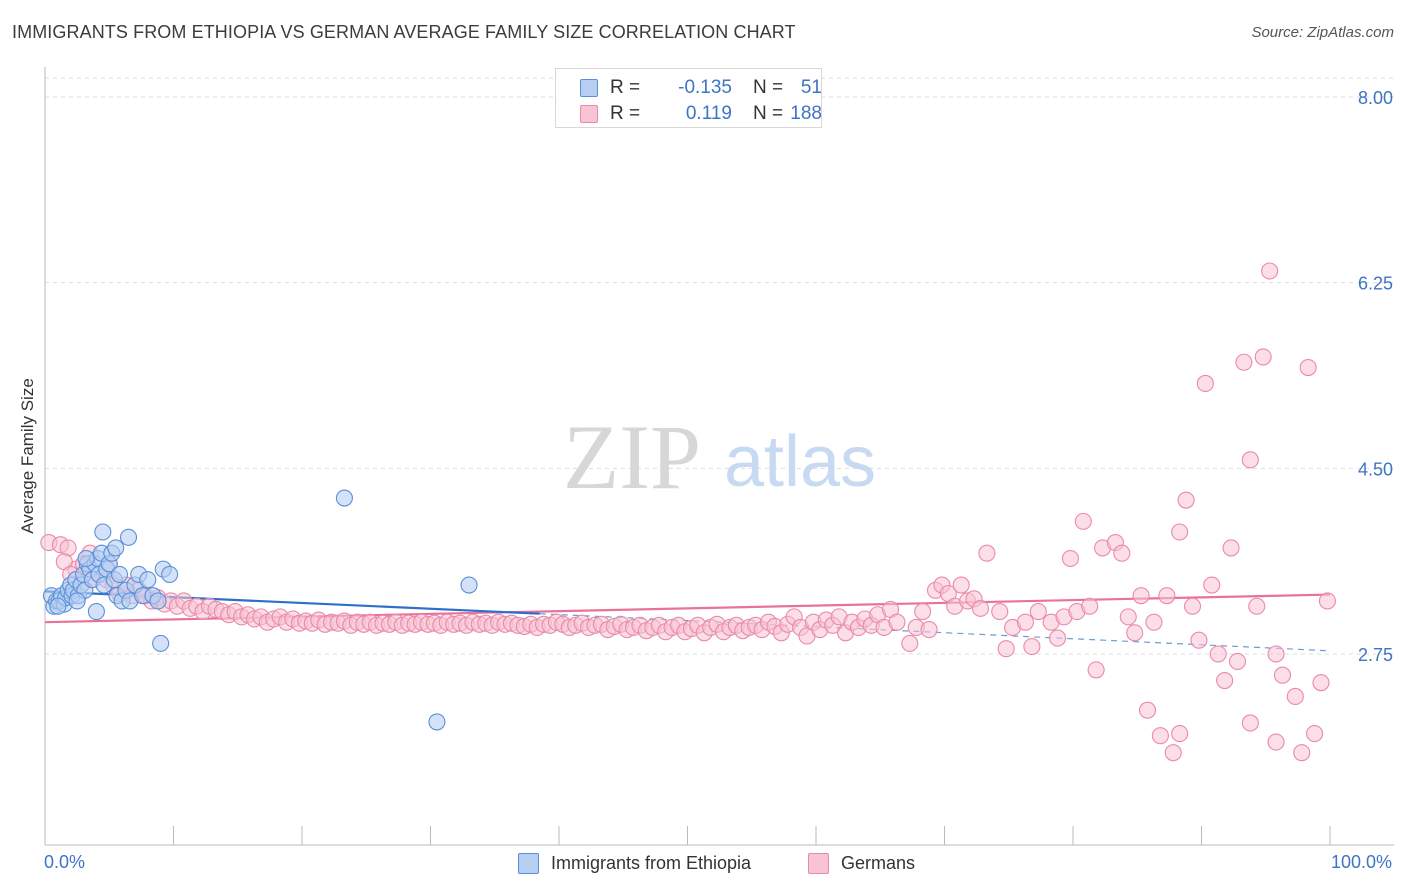 This screenshot has width=1406, height=892. What do you see at coordinates (1375, 98) in the screenshot?
I see `y-tick-label: 8.00` at bounding box center [1375, 98].